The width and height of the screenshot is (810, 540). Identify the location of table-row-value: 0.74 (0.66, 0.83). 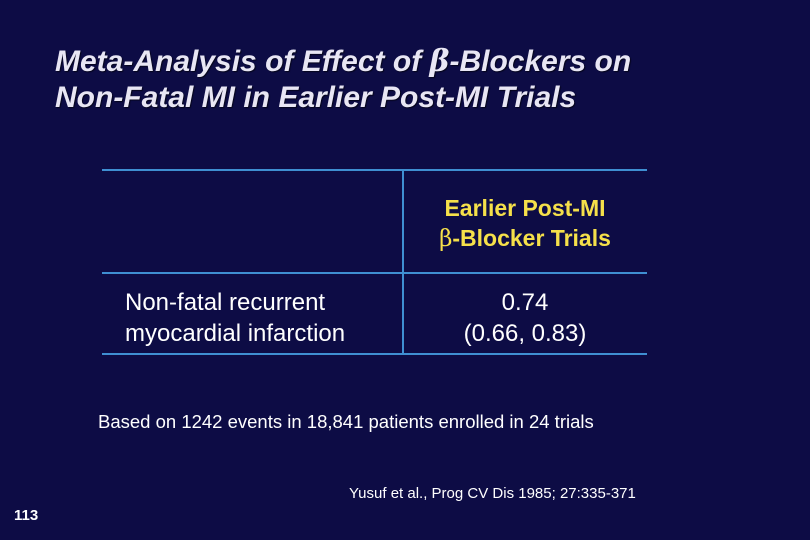
(525, 318).